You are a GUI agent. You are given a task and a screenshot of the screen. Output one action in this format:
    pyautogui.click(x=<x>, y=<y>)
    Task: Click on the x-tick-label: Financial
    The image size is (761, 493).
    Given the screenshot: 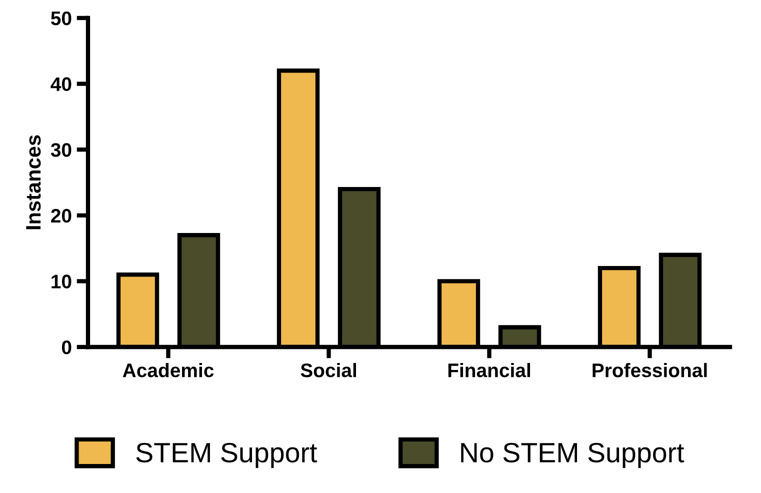 What is the action you would take?
    pyautogui.click(x=489, y=370)
    